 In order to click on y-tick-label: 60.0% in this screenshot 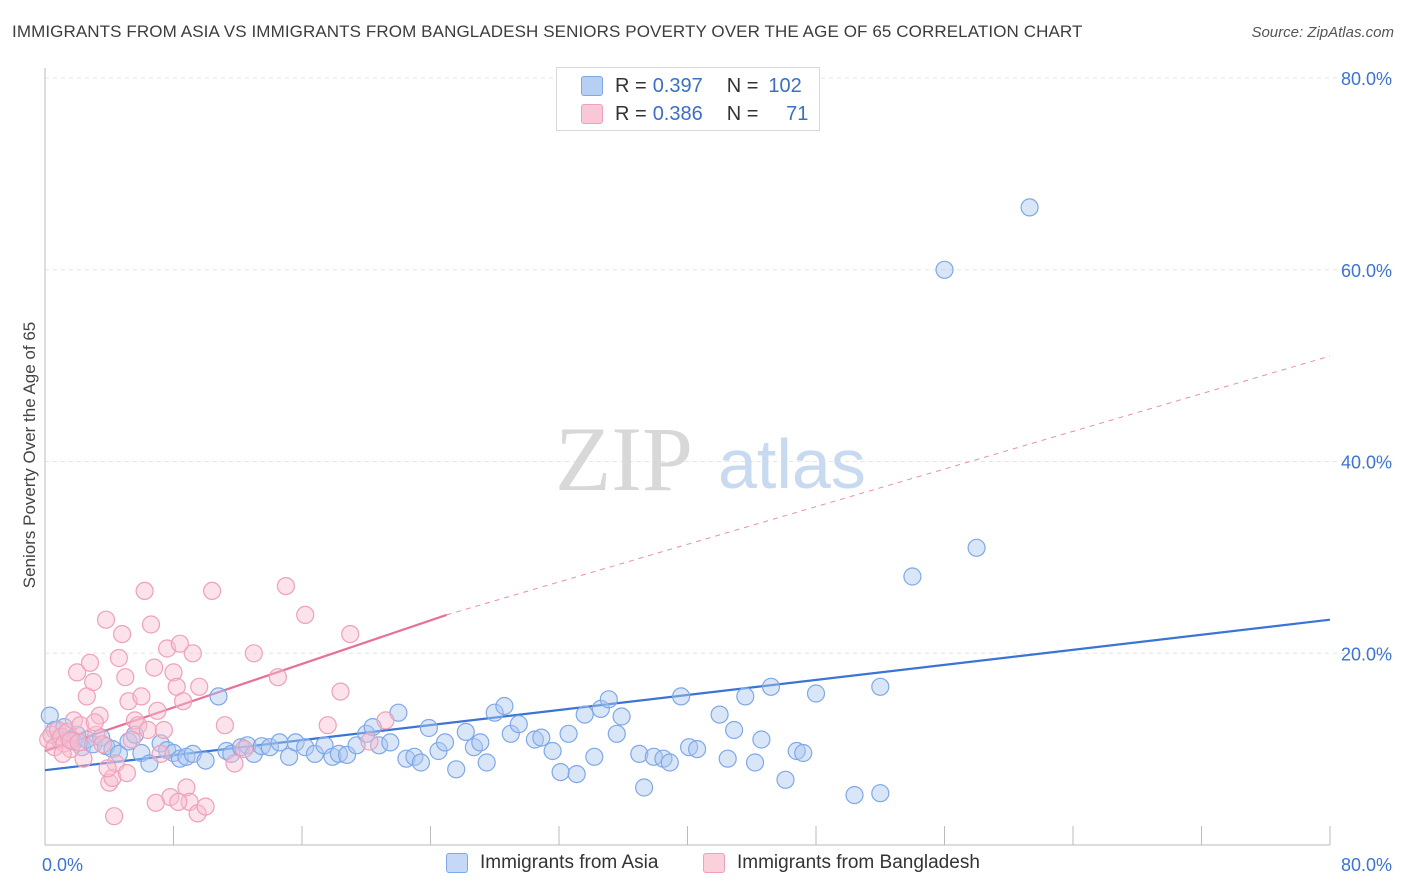, I will do `click(1366, 271)`.